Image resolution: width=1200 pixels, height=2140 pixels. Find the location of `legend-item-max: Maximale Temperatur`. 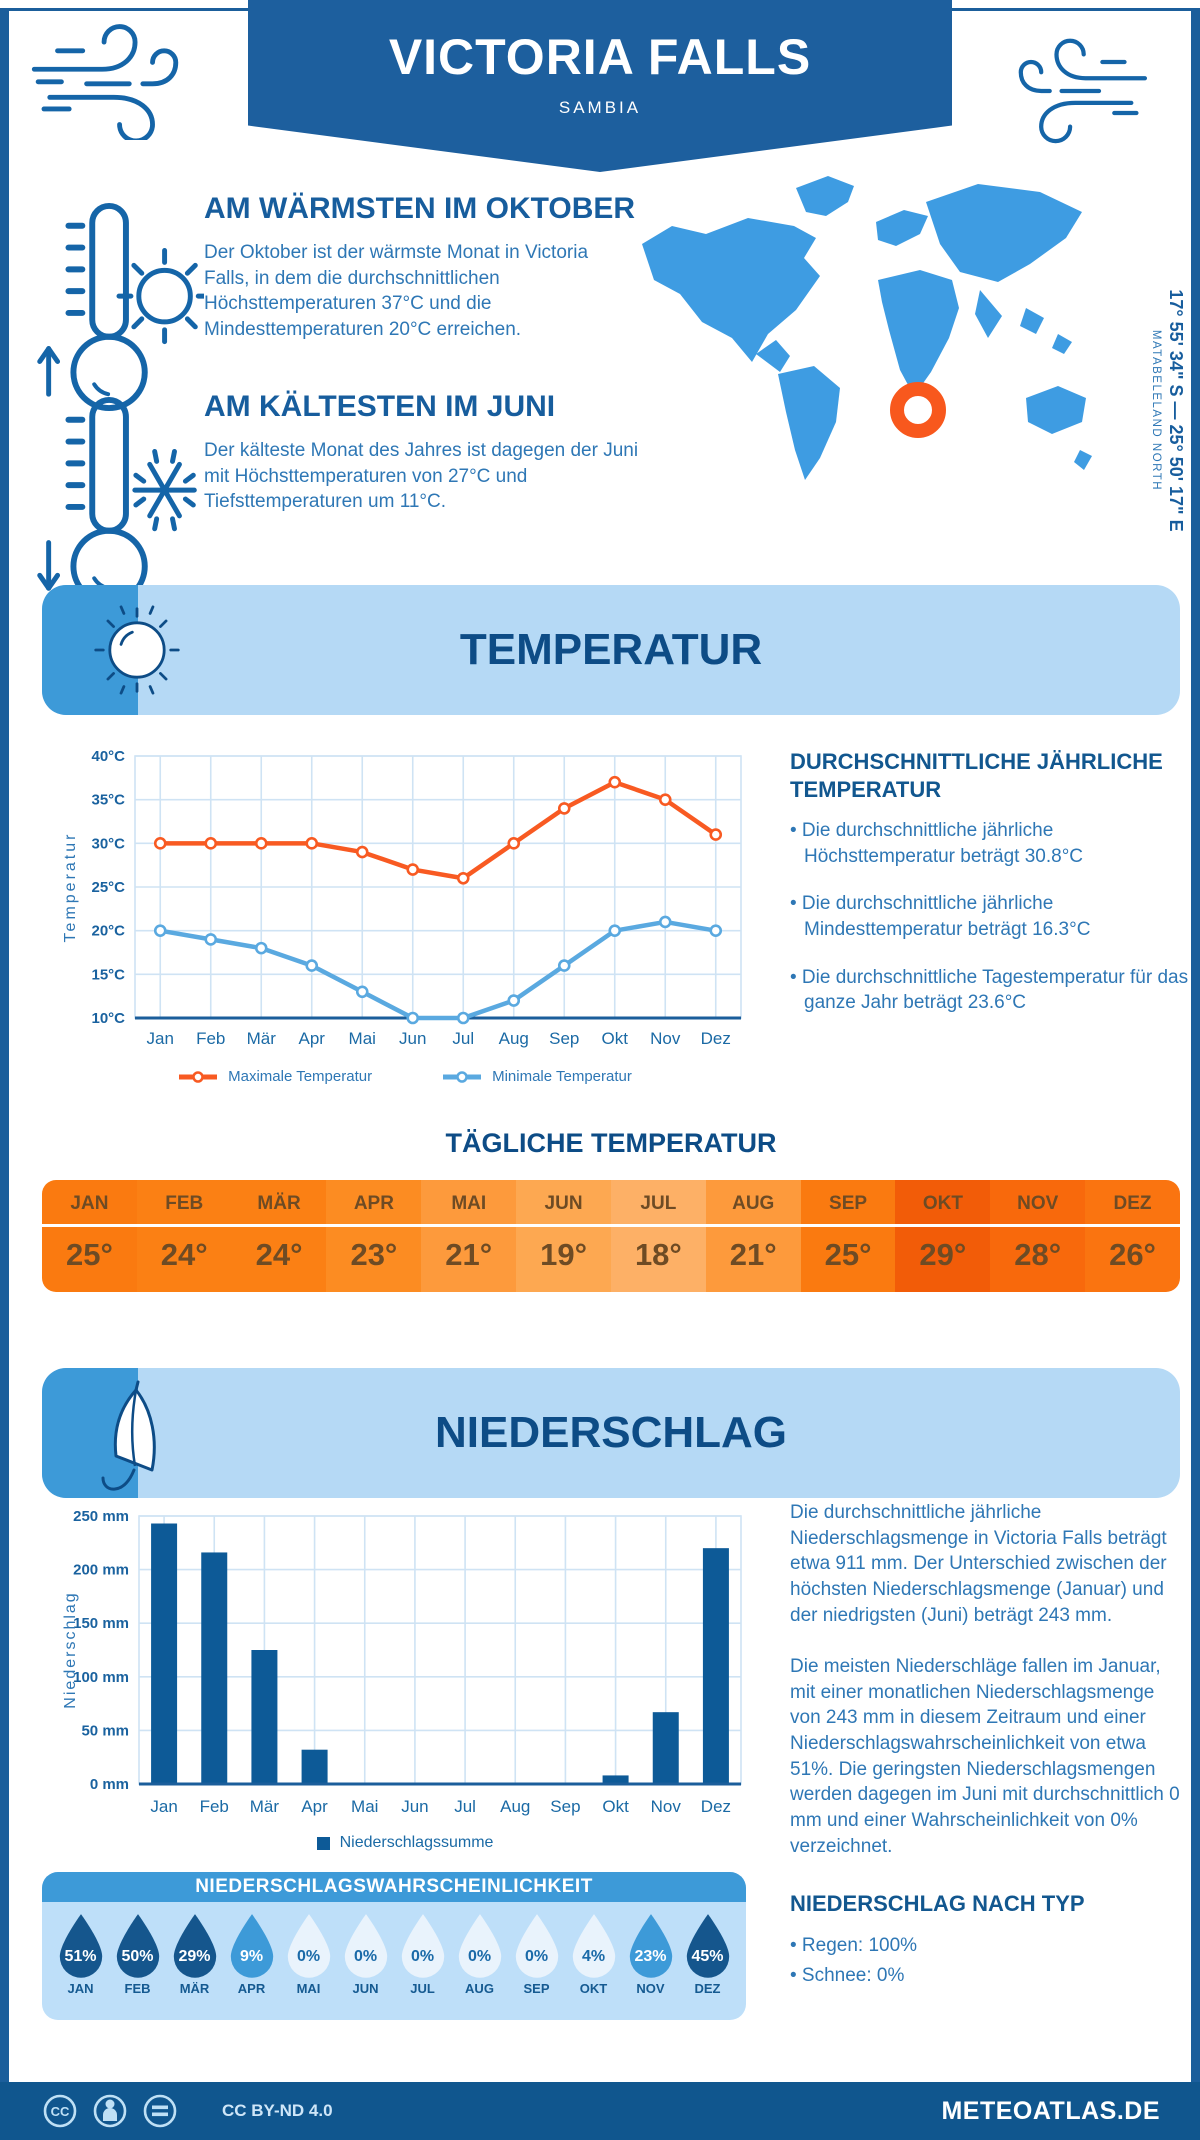

legend-item-max: Maximale Temperatur is located at coordinates (275, 1076).